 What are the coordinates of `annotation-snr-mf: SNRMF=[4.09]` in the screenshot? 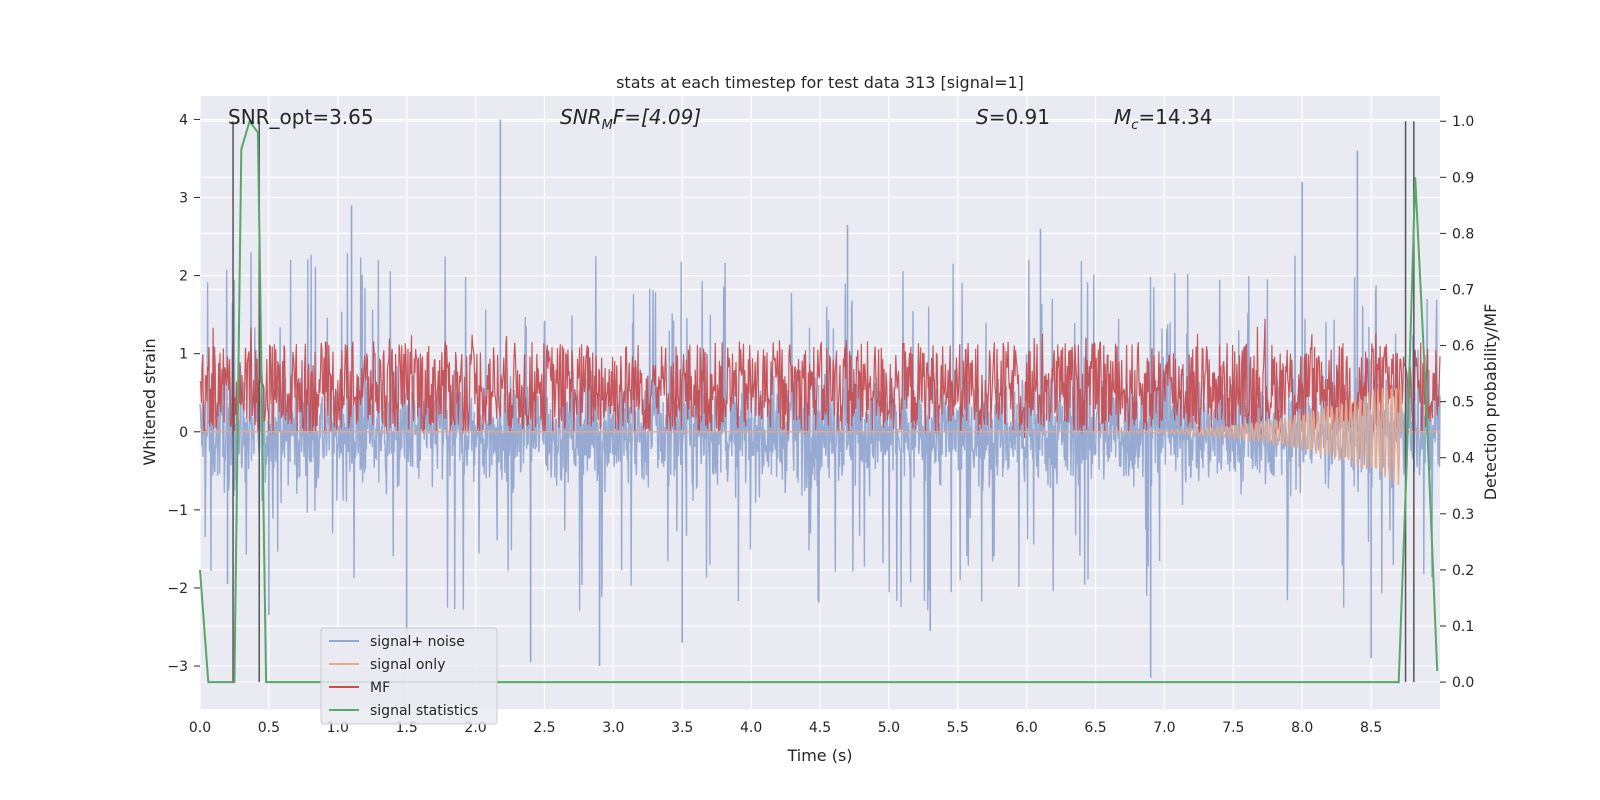 It's located at (630, 119).